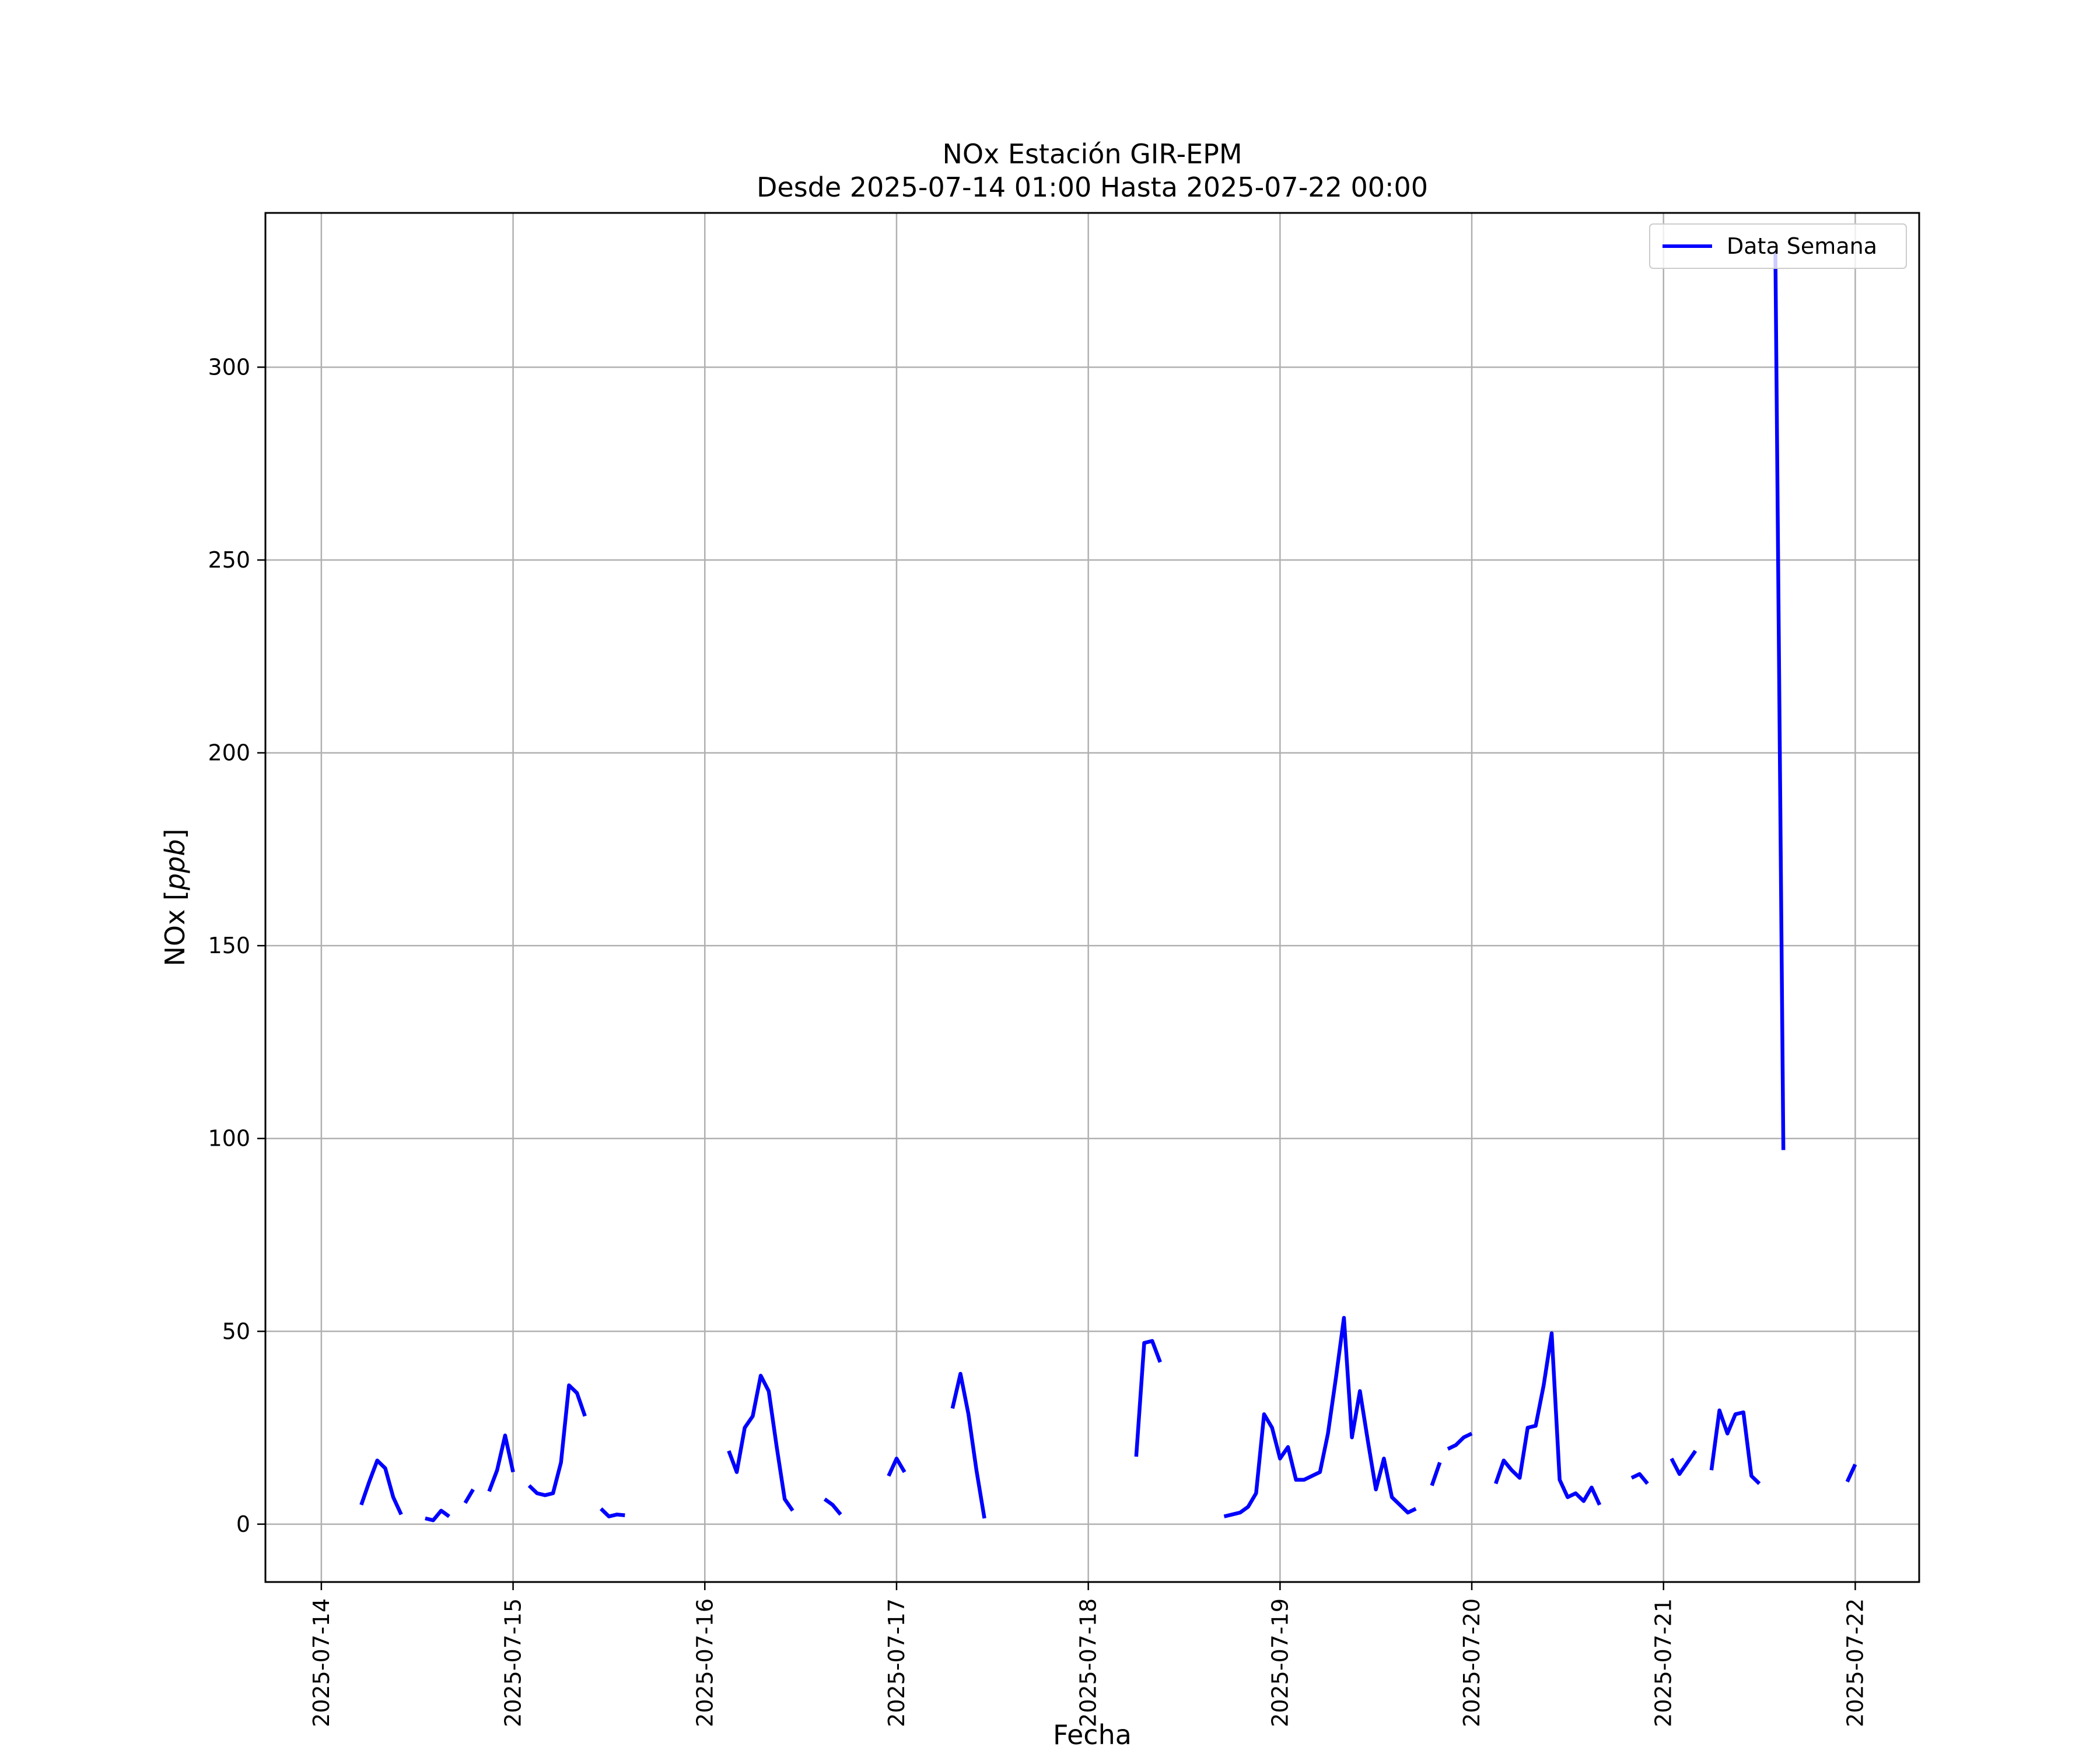 This screenshot has height=1750, width=2100. Describe the element at coordinates (243, 1524) in the screenshot. I see `y-tick-label: 0` at that location.